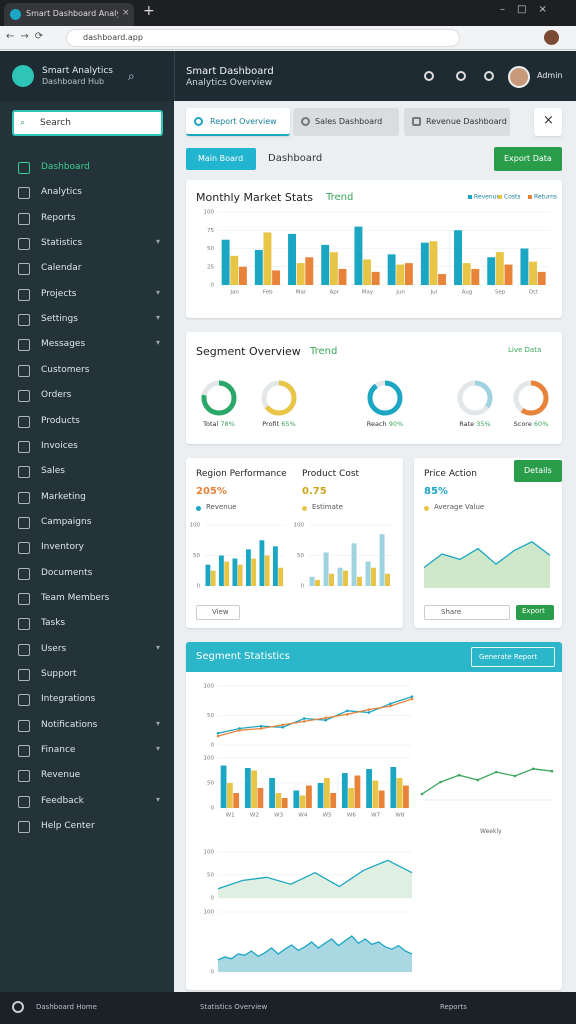  What do you see at coordinates (68, 699) in the screenshot?
I see `menu-label: Integrations` at bounding box center [68, 699].